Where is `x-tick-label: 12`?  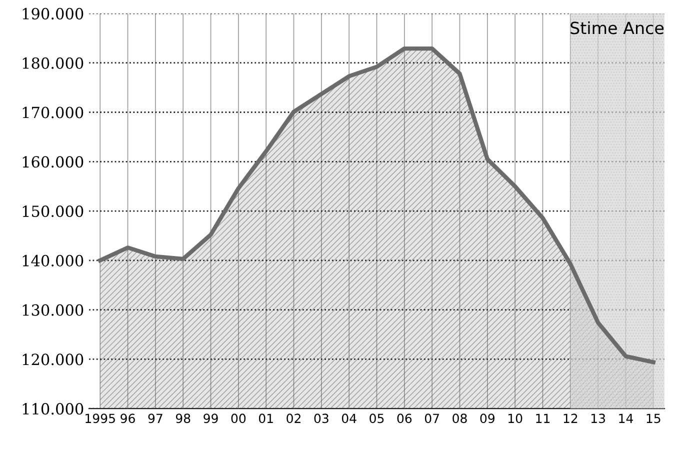 x-tick-label: 12 is located at coordinates (571, 418).